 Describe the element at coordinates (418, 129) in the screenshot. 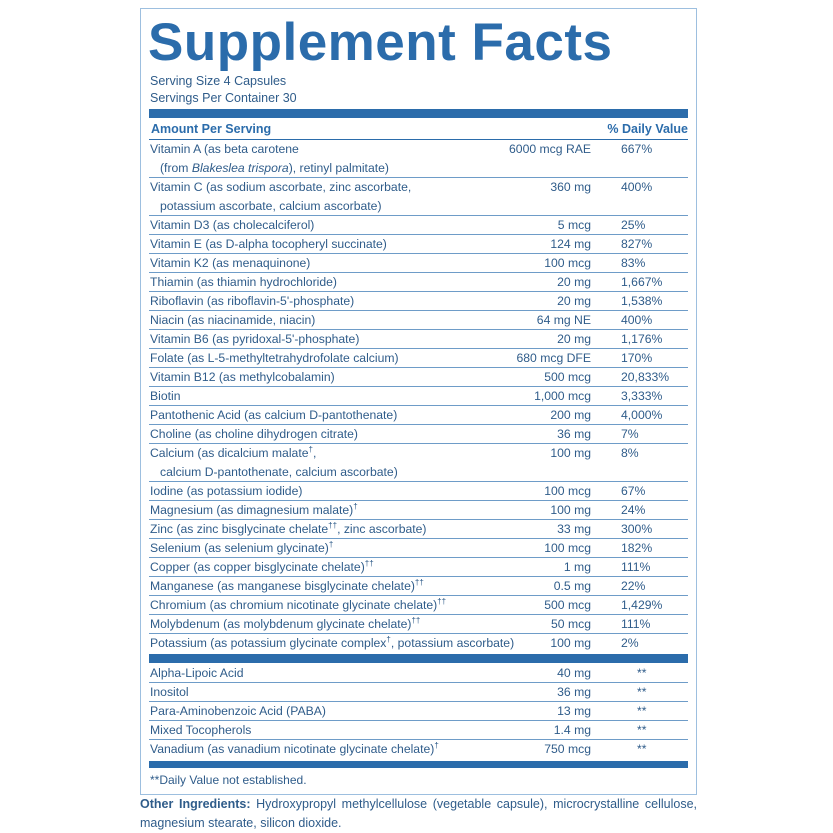

I see `table-header: Amount Per Serving % Daily Value` at that location.